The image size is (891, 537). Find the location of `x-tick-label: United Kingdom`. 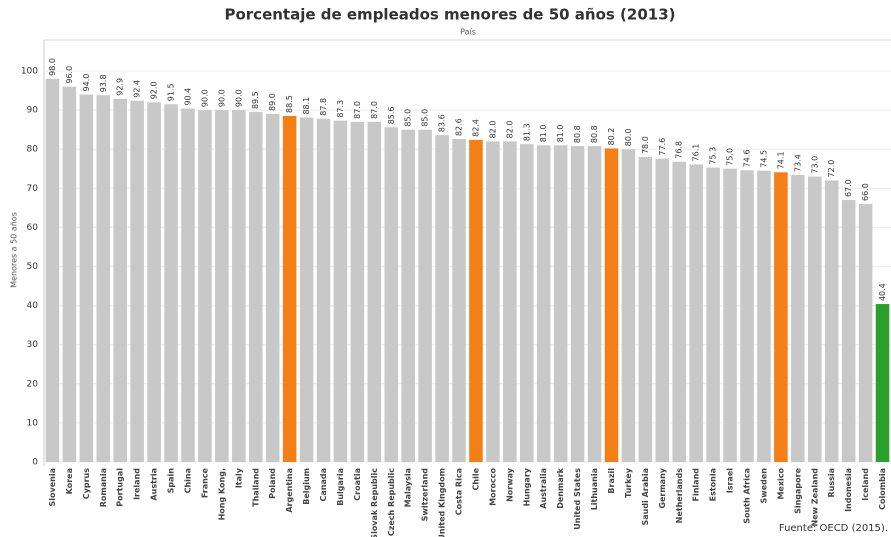

x-tick-label: United Kingdom is located at coordinates (442, 502).